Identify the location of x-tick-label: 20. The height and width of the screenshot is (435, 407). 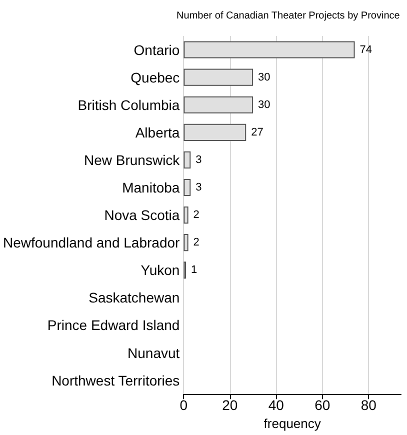
(230, 405).